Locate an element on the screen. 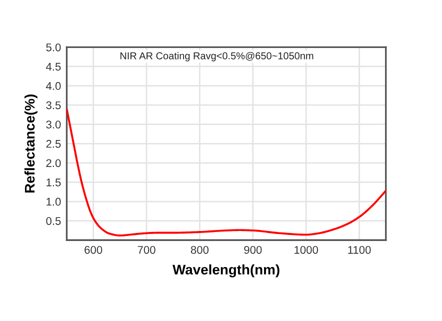 Image resolution: width=442 pixels, height=321 pixels. y-tick-label: 2.5 is located at coordinates (53, 144).